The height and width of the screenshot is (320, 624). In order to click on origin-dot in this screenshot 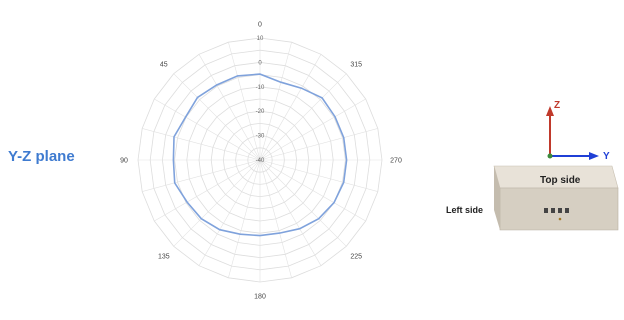, I will do `click(550, 156)`.